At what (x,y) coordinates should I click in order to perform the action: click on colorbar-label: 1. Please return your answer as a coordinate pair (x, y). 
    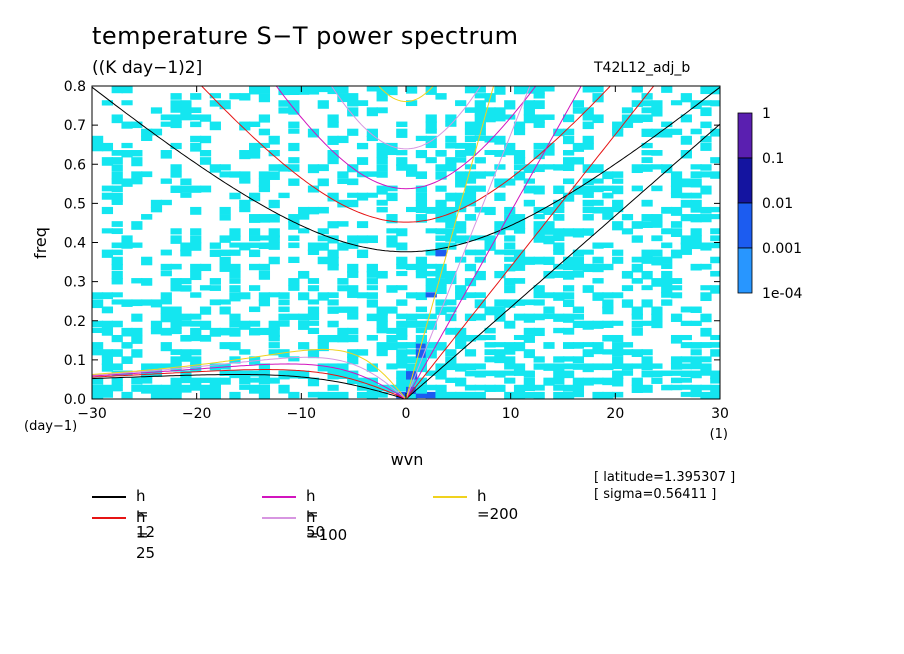
    Looking at the image, I should click on (766, 114).